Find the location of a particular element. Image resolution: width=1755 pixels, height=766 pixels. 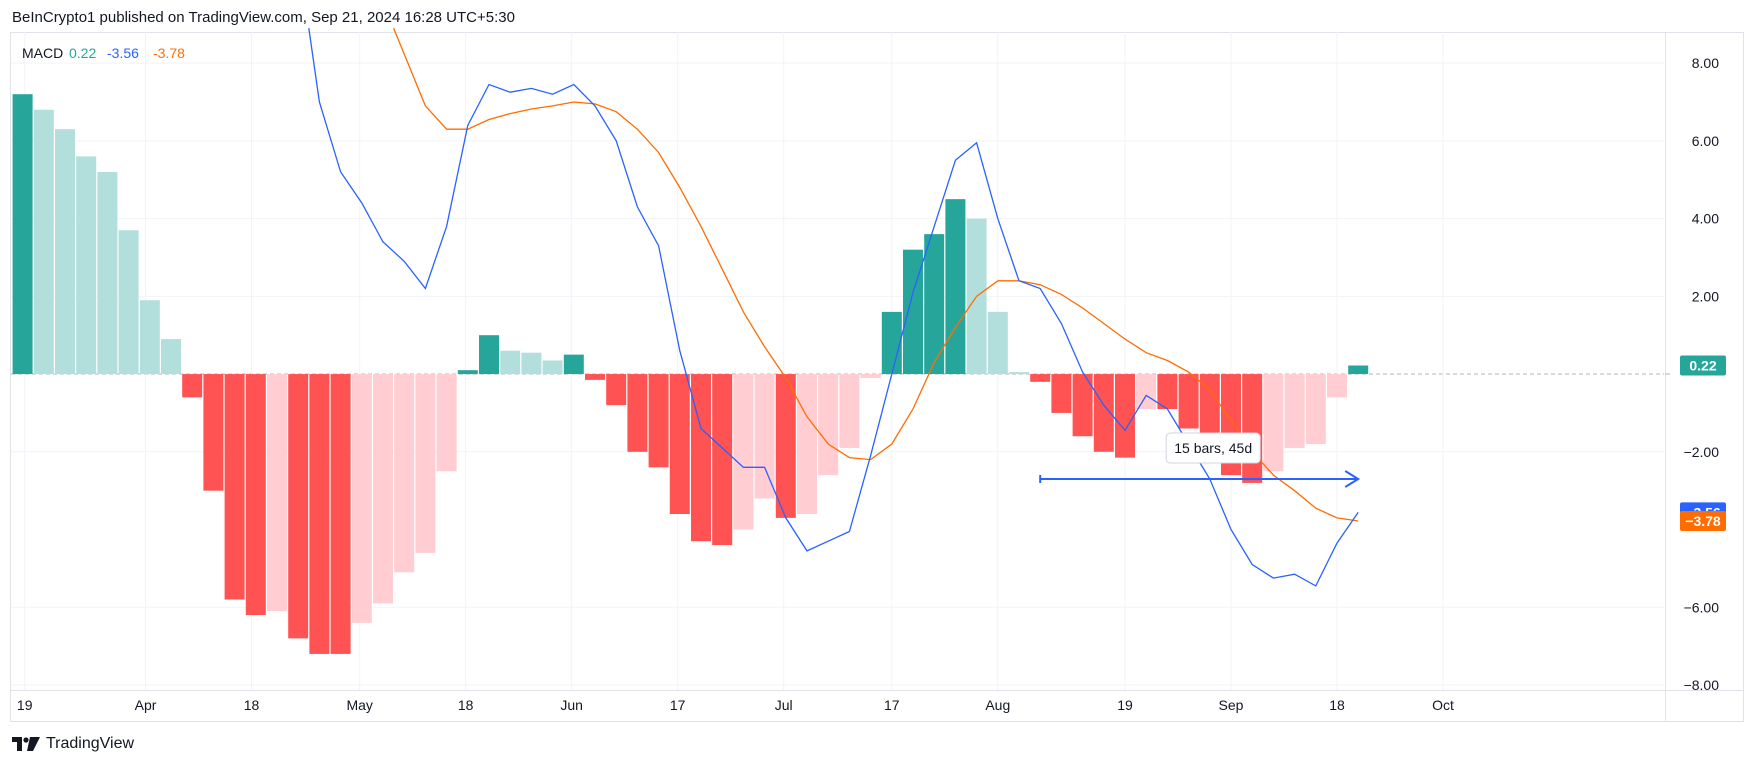

footer-brand: TradingView is located at coordinates (73, 744).